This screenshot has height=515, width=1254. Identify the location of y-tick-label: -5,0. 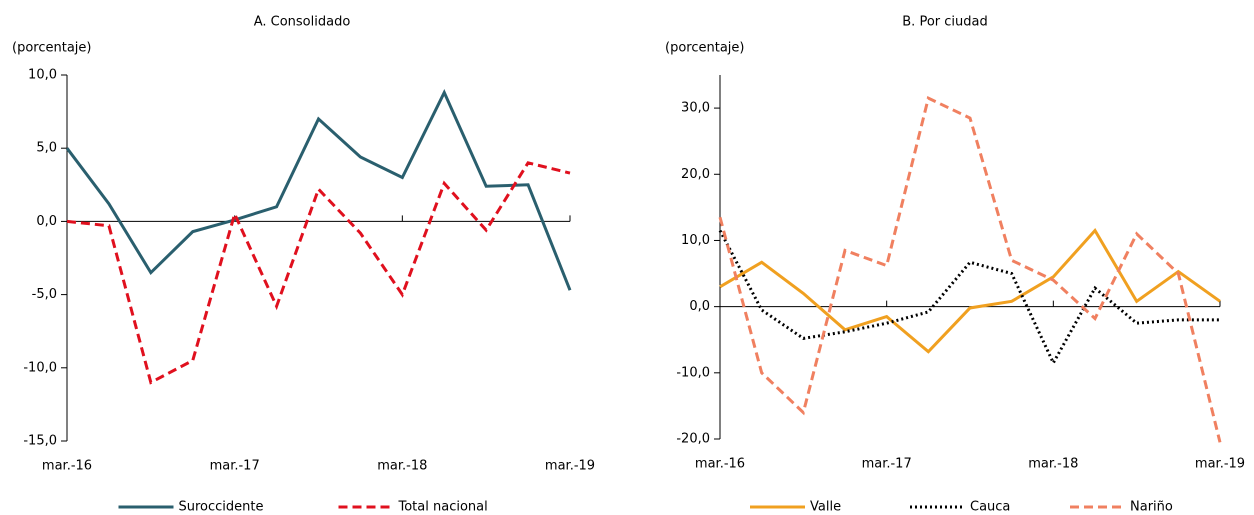
(44, 294).